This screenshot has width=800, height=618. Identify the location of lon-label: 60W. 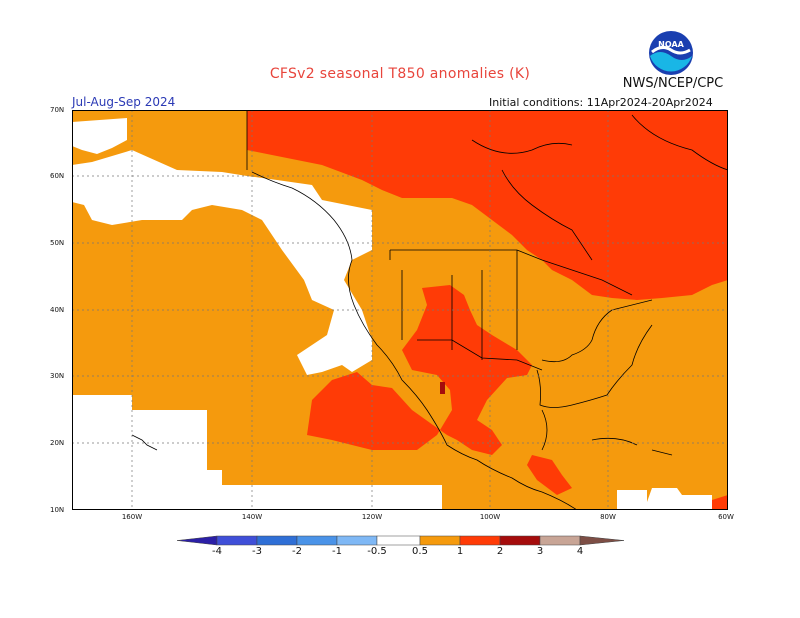
(726, 517).